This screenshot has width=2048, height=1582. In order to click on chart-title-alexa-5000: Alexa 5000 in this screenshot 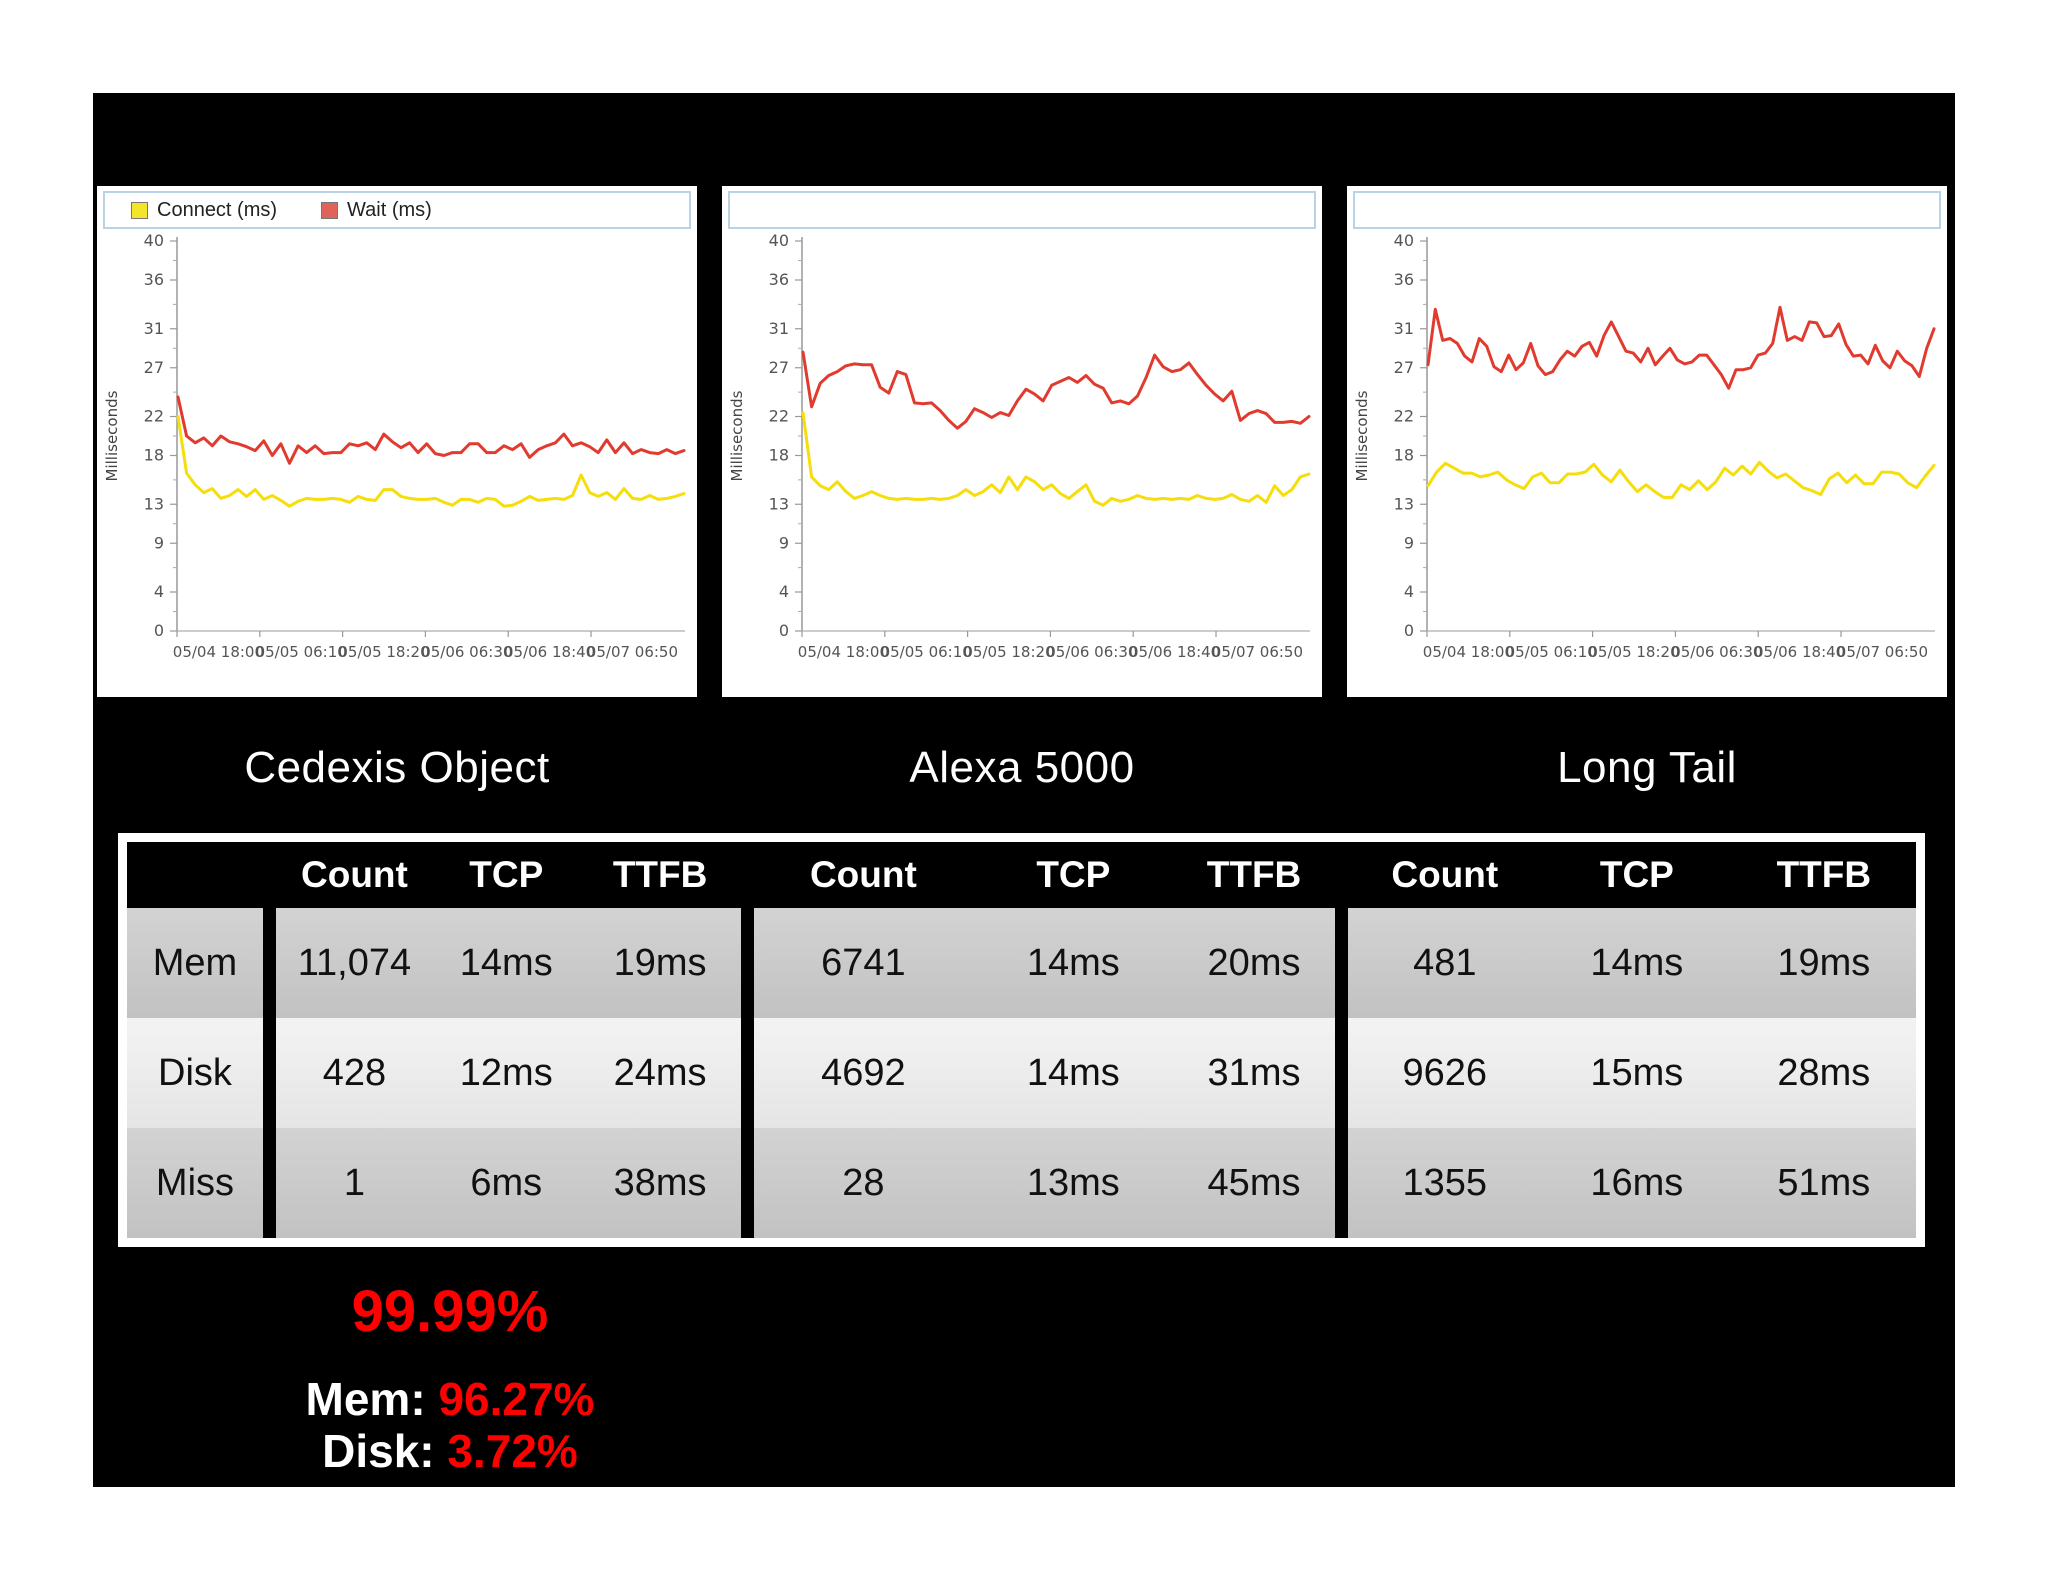, I will do `click(1022, 767)`.